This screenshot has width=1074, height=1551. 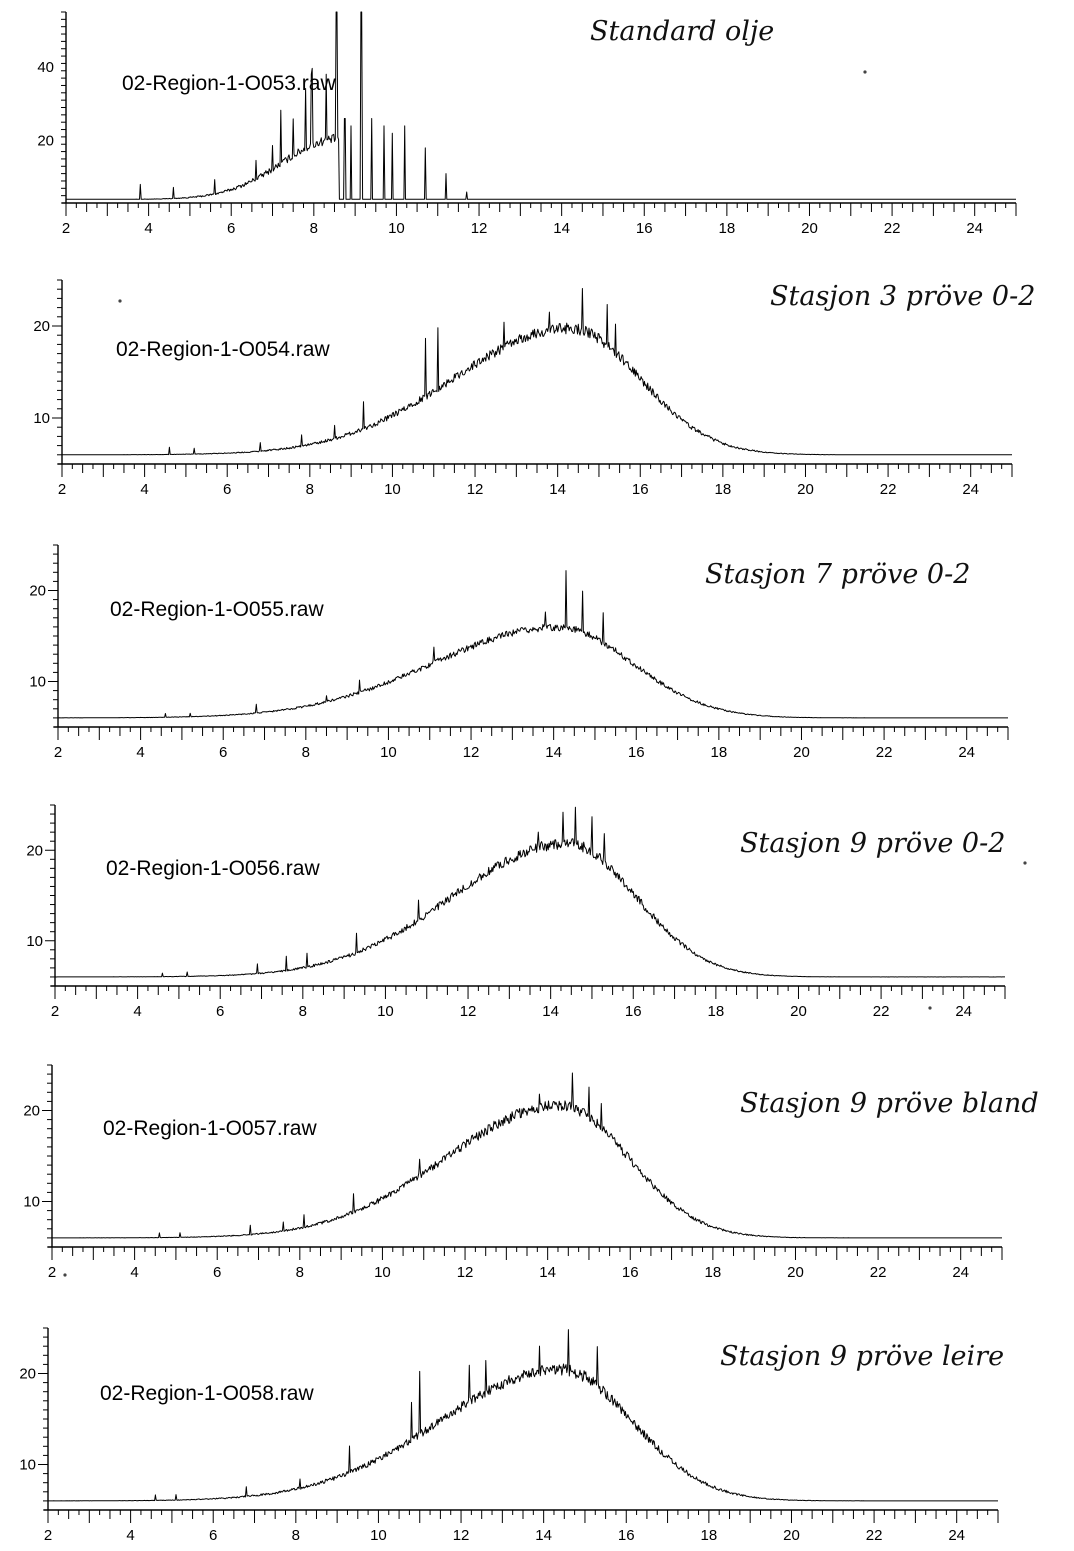 What do you see at coordinates (207, 1393) in the screenshot?
I see `sample-file-label: 02-Region-1-O058.raw` at bounding box center [207, 1393].